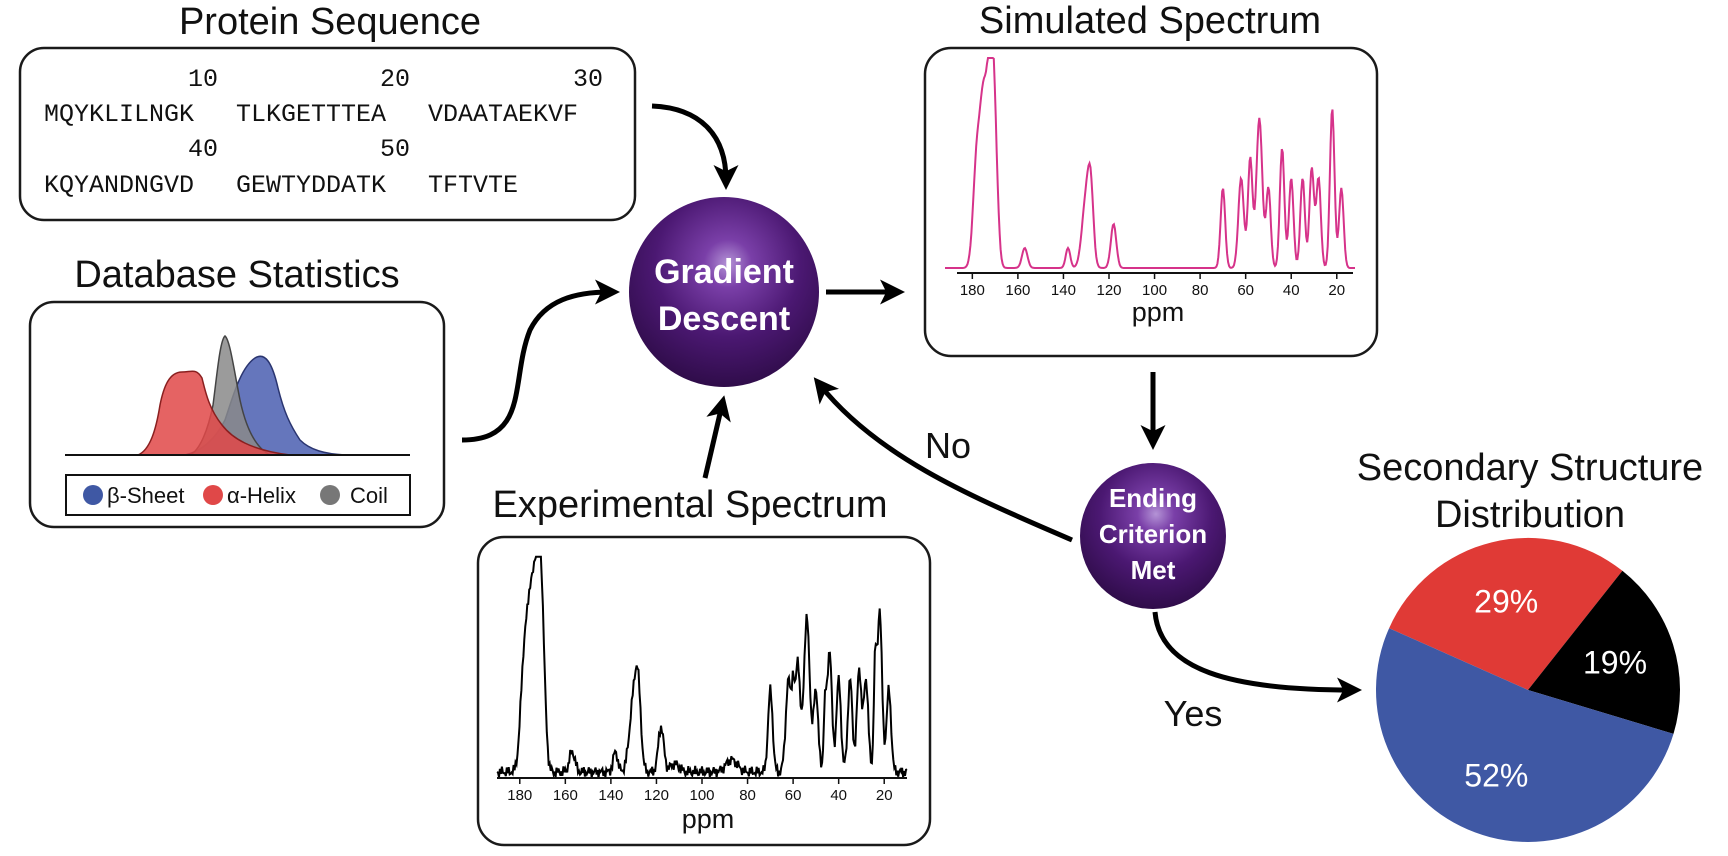 The image size is (1728, 856). I want to click on experimental-x-ticks: 180 160 140 120 100 80 60 40 20, so click(700, 791).